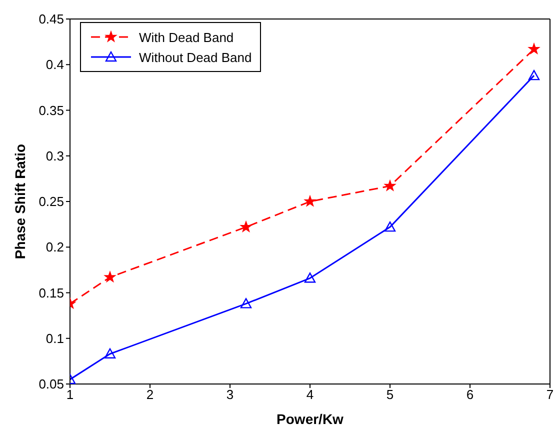 This screenshot has width=559, height=438. I want to click on x-tick-label: 7, so click(550, 394).